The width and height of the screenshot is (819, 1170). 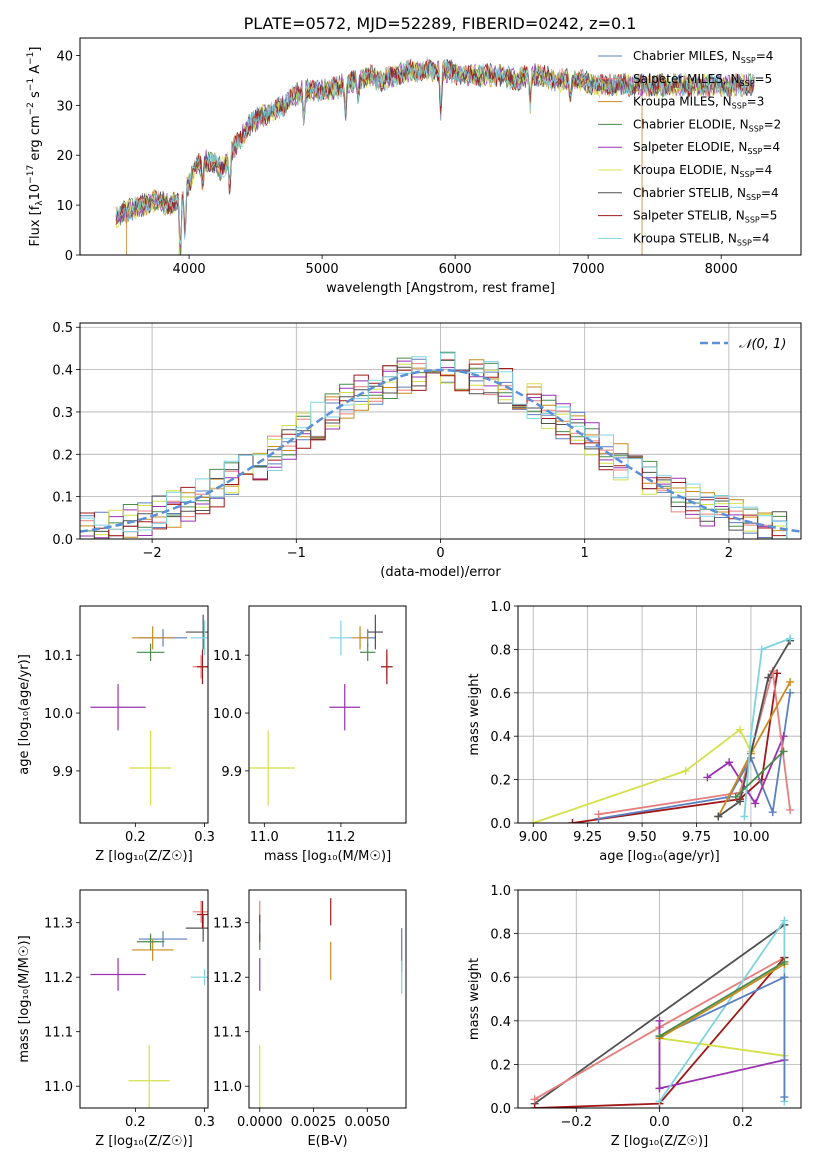 What do you see at coordinates (35, 192) in the screenshot?
I see `y-axis-label-part: 10` at bounding box center [35, 192].